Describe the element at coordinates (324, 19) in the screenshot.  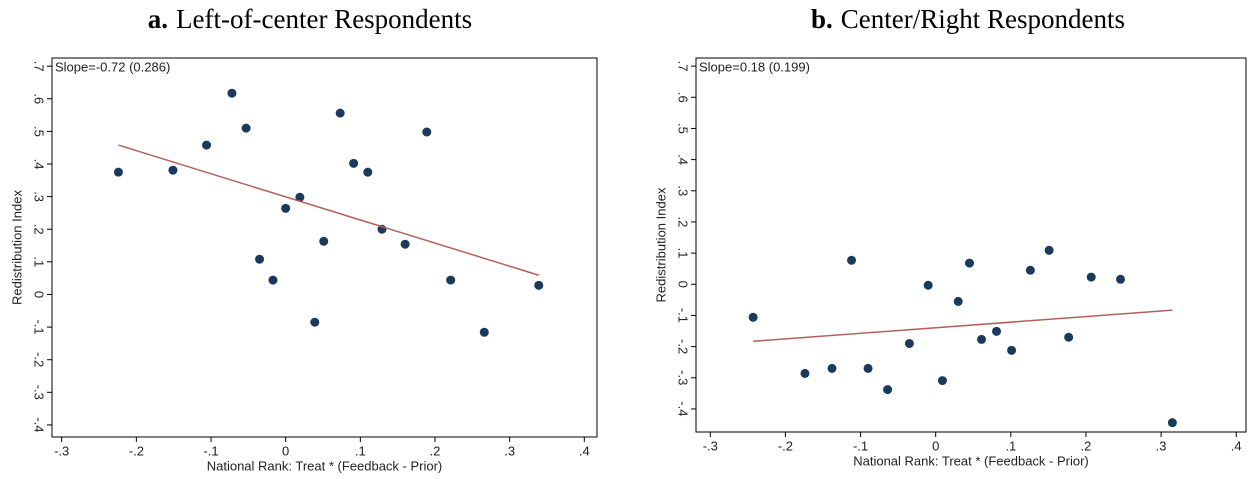
I see `title-text: Left-of-center Respondents` at that location.